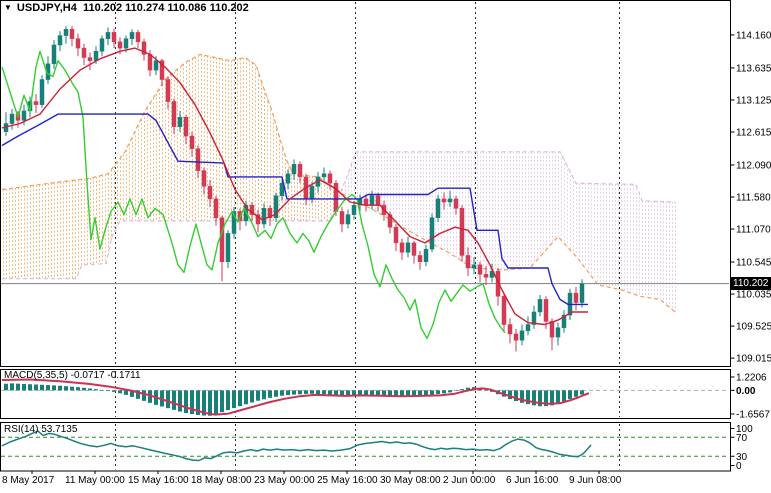 Image resolution: width=771 pixels, height=493 pixels. I want to click on time-tick-label: 23 May 00:00, so click(284, 480).